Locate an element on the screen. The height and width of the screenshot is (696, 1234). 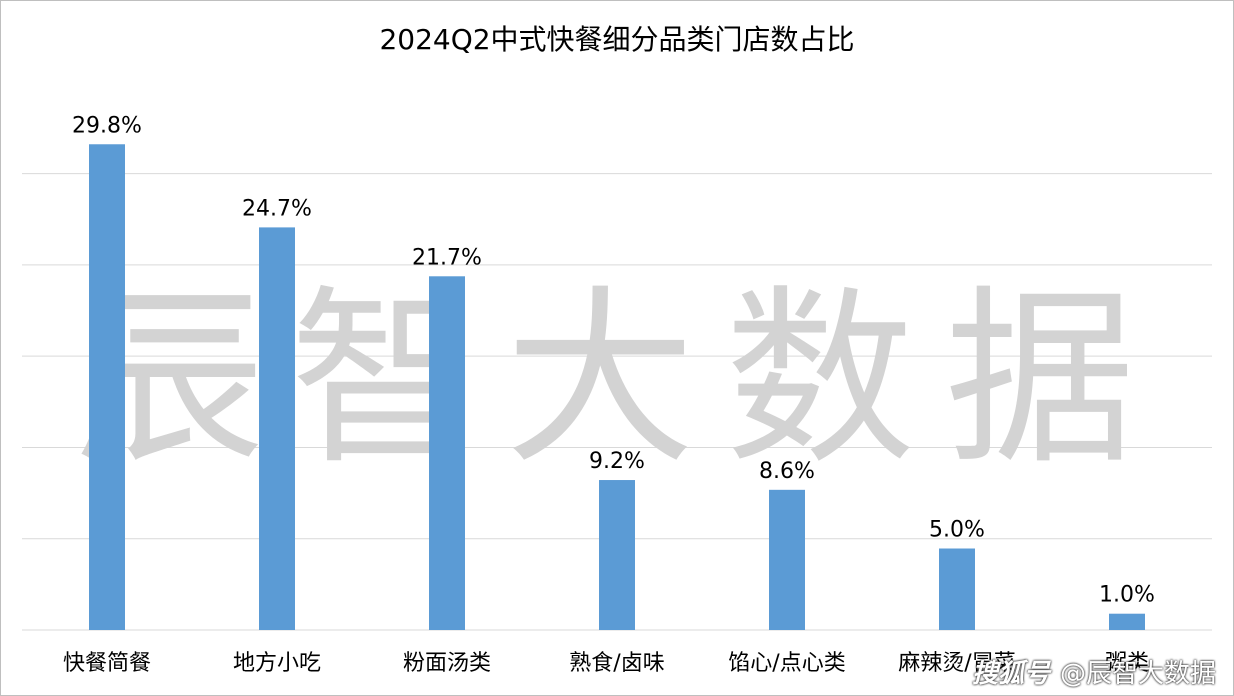
data-label: 1.0% is located at coordinates (1127, 595).